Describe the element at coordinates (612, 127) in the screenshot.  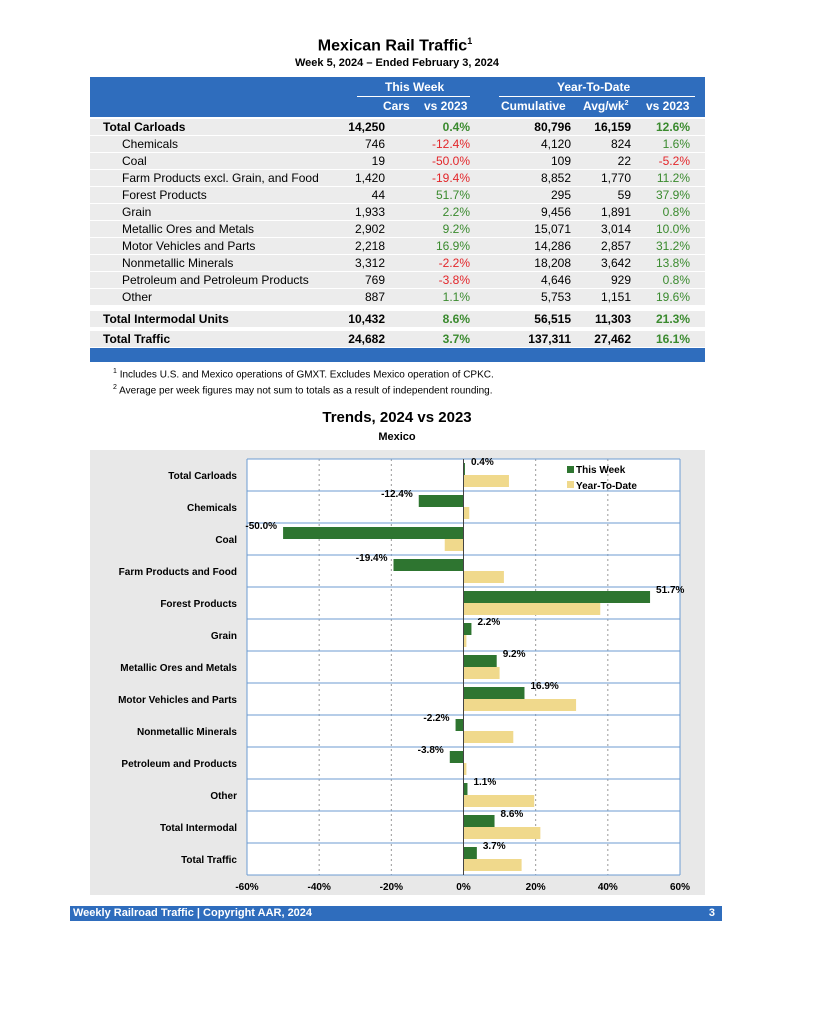
I see `avg-week-value: 16,159` at that location.